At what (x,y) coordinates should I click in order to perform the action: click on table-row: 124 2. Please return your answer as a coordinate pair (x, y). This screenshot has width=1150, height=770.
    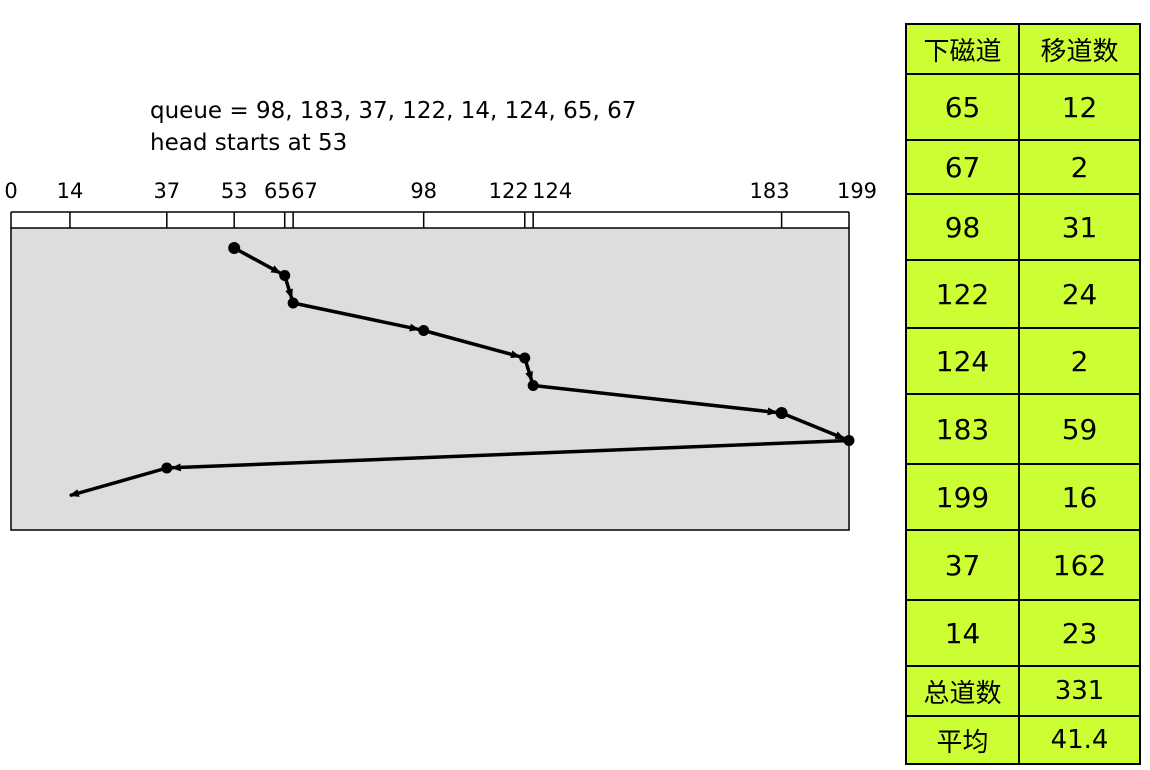
    Looking at the image, I should click on (1022, 361).